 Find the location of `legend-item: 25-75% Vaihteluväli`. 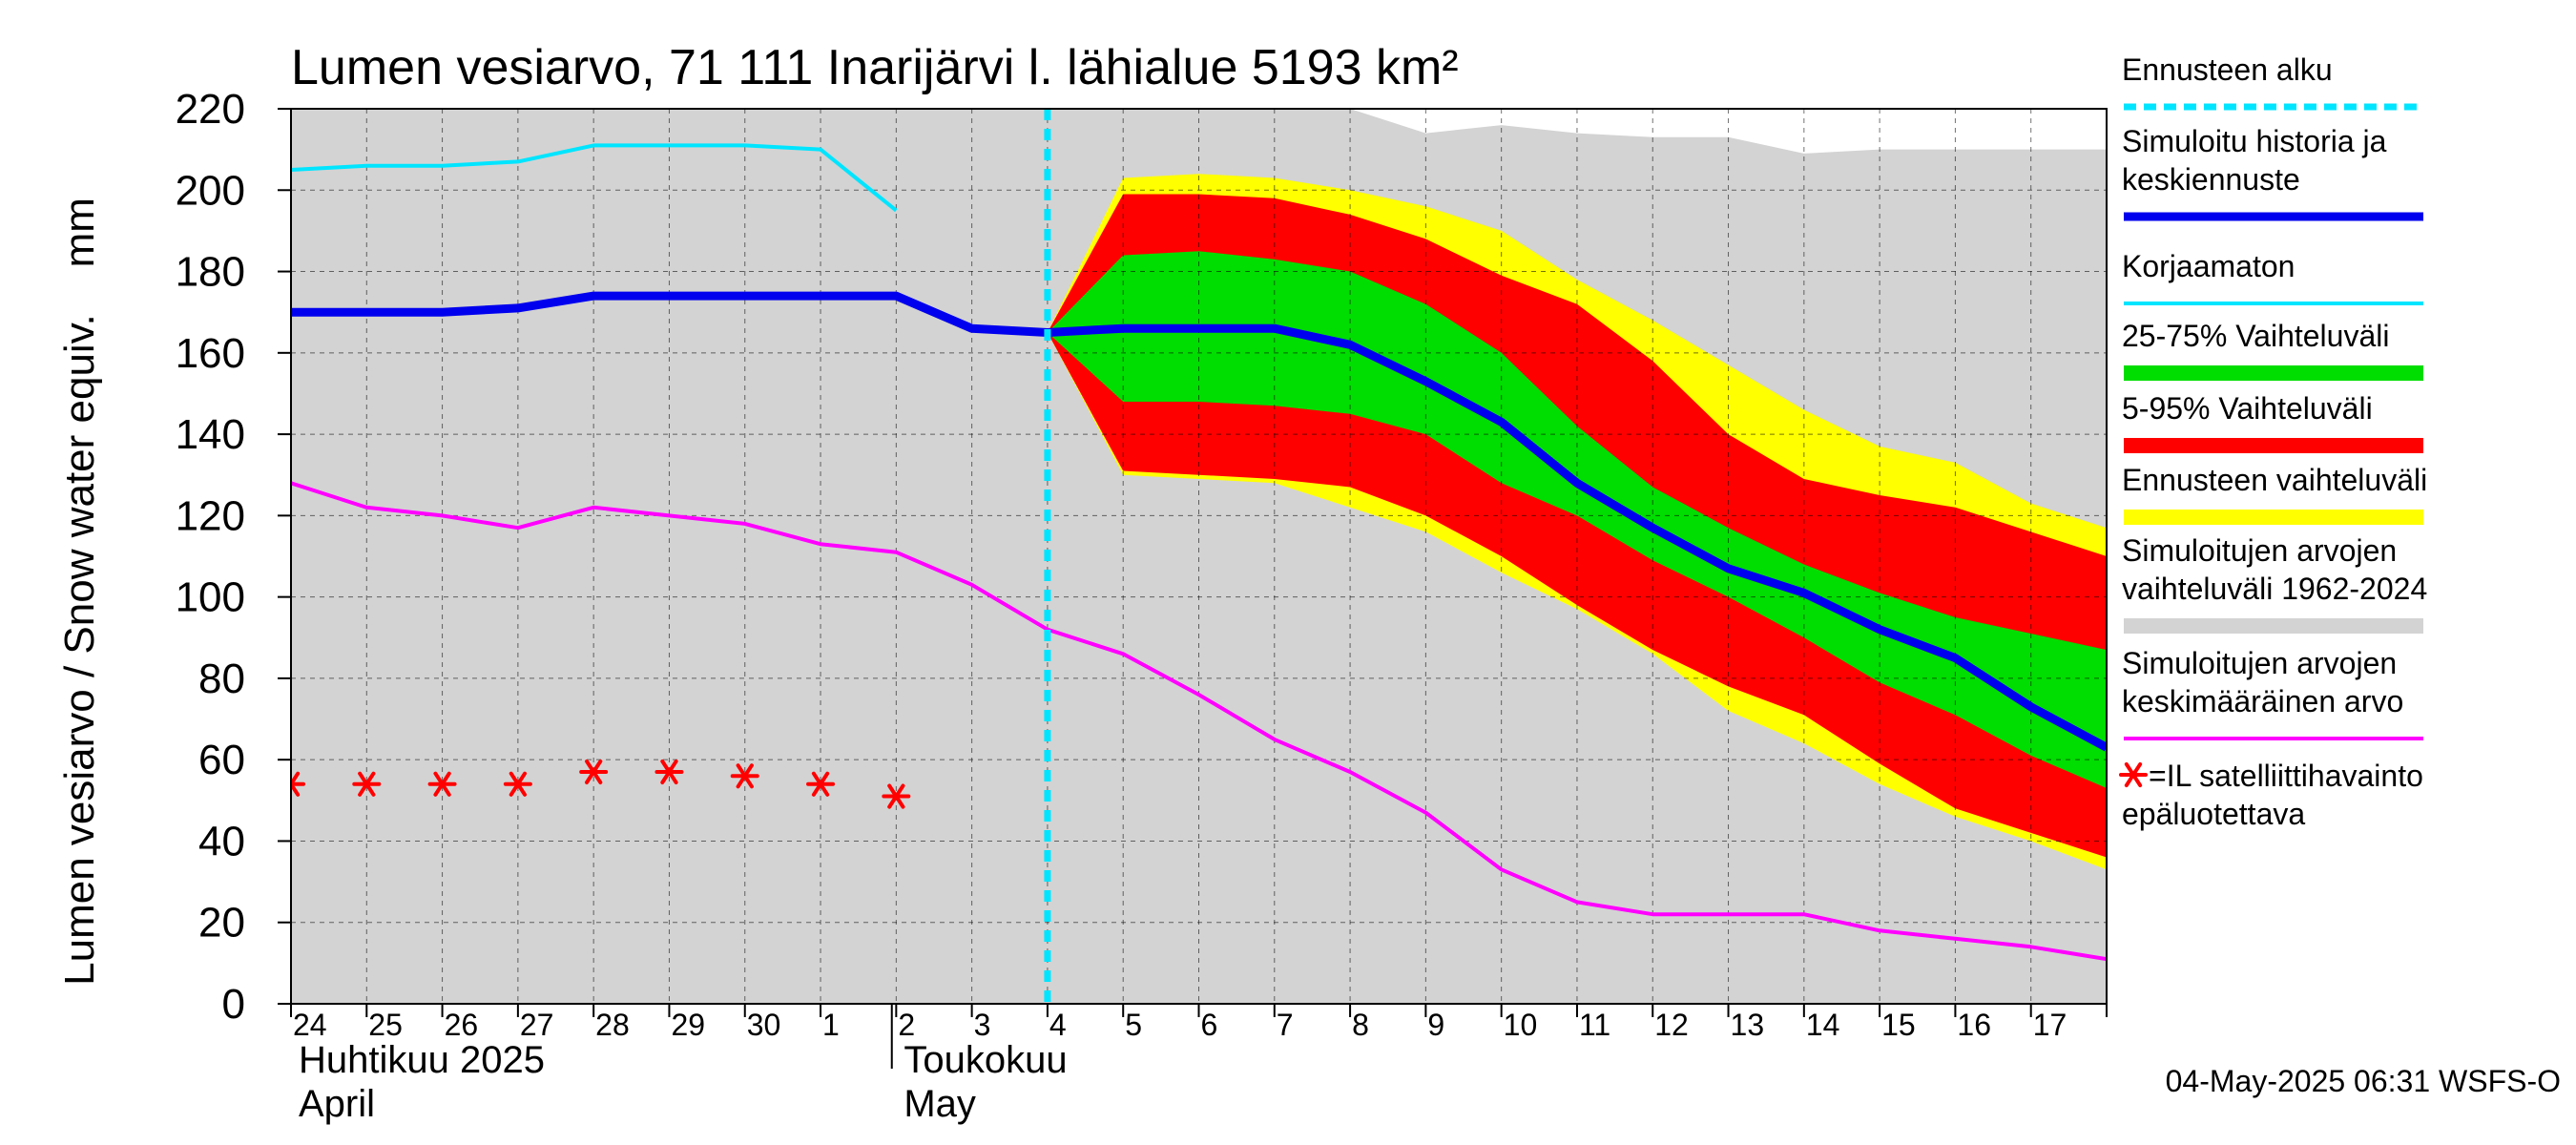

legend-item: 25-75% Vaihteluväli is located at coordinates (2272, 350).